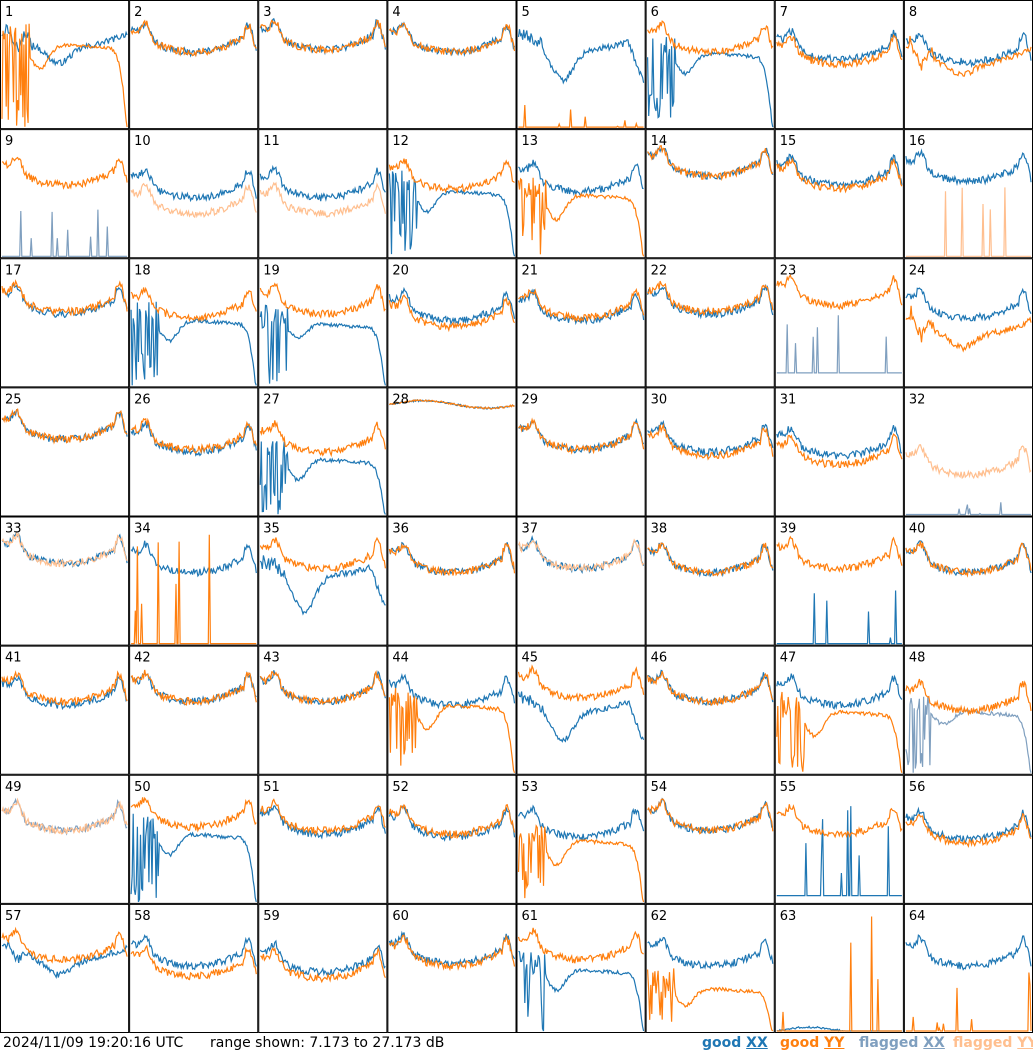 The width and height of the screenshot is (1033, 1053). I want to click on panel-47: 47, so click(839, 710).